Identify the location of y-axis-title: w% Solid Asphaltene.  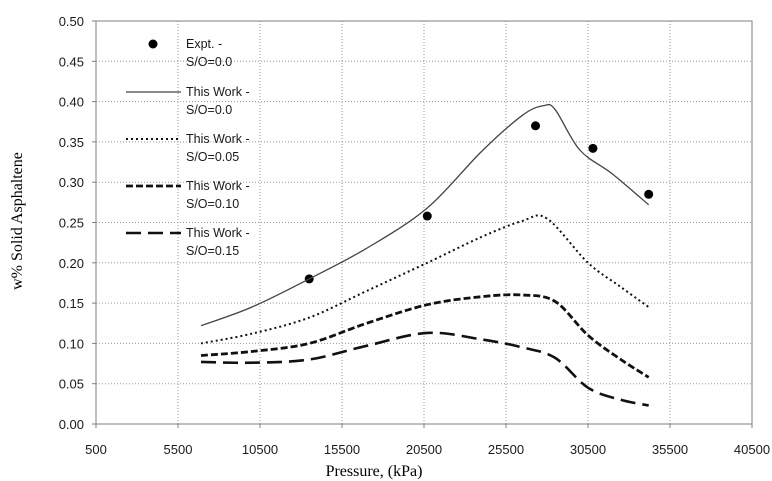
(17, 221).